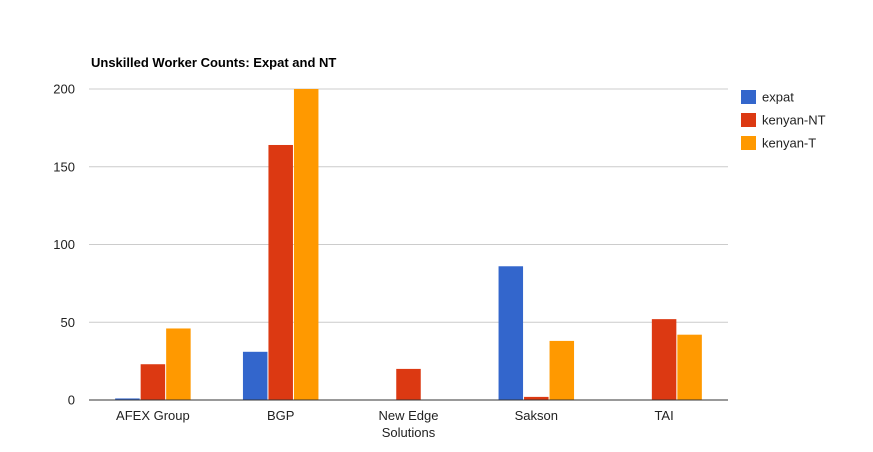 The width and height of the screenshot is (873, 452). I want to click on legend-label: kenyan-T, so click(789, 143).